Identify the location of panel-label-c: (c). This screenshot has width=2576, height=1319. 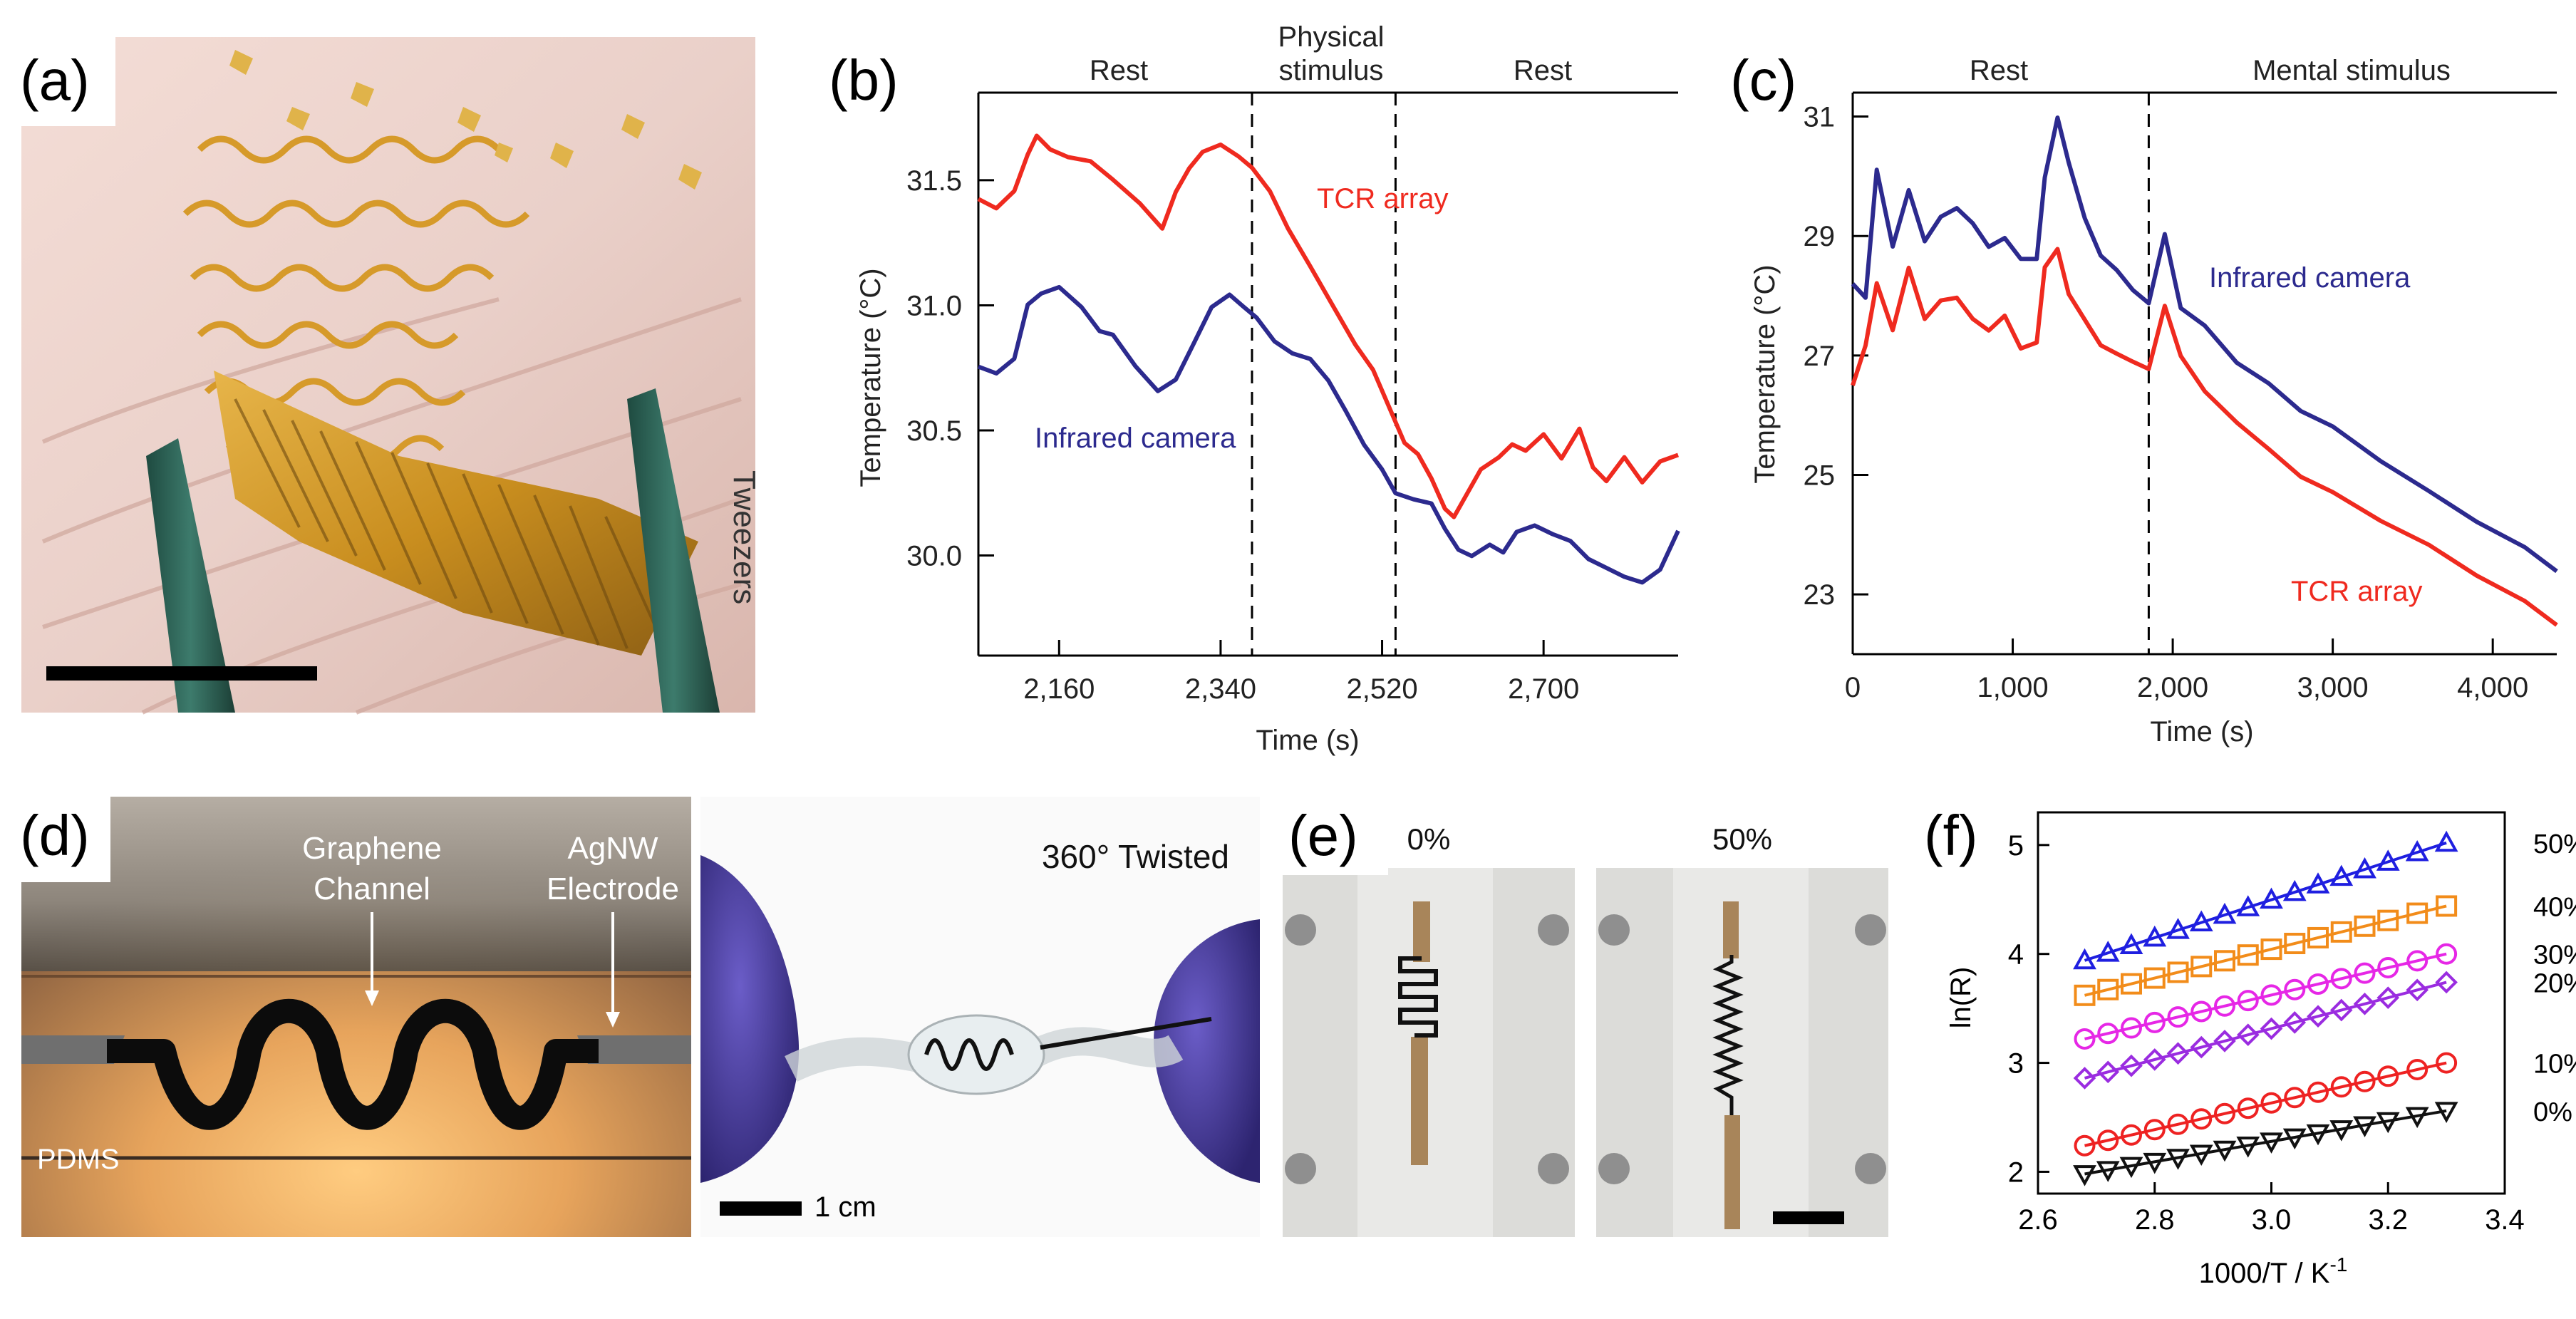
(1763, 80).